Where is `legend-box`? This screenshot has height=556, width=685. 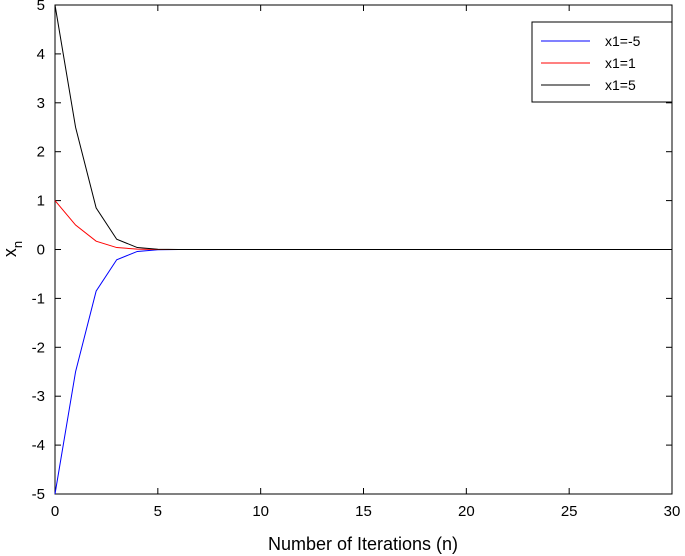 legend-box is located at coordinates (602, 62).